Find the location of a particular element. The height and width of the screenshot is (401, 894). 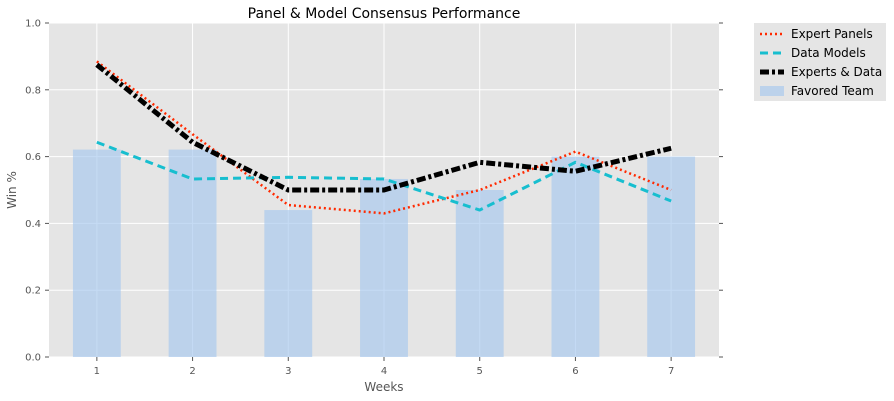

y-tick-label-5: 1.0 is located at coordinates (33, 24).